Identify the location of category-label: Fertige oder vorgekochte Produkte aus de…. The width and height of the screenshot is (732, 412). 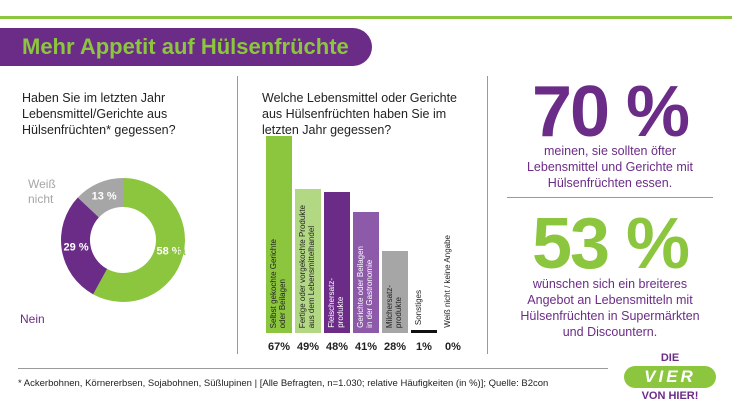
(307, 266).